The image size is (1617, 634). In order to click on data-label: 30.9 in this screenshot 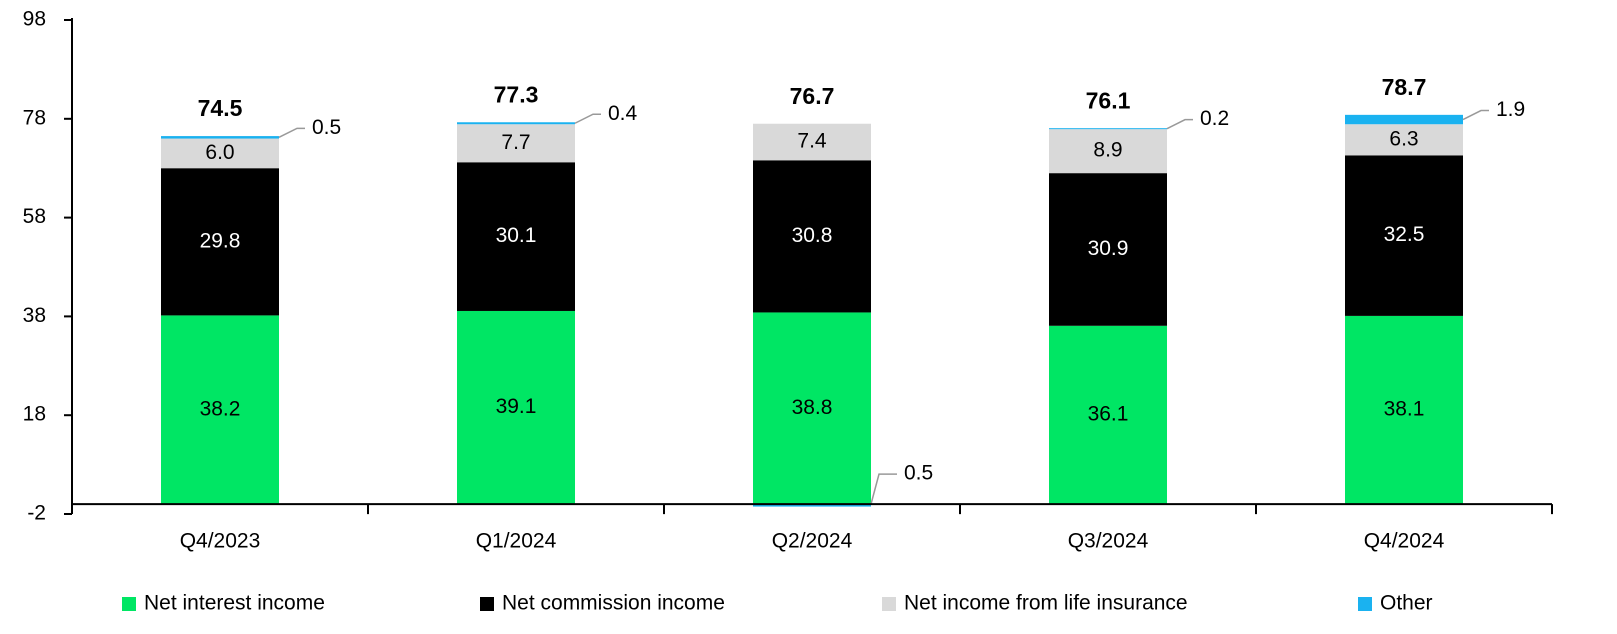, I will do `click(1108, 248)`.